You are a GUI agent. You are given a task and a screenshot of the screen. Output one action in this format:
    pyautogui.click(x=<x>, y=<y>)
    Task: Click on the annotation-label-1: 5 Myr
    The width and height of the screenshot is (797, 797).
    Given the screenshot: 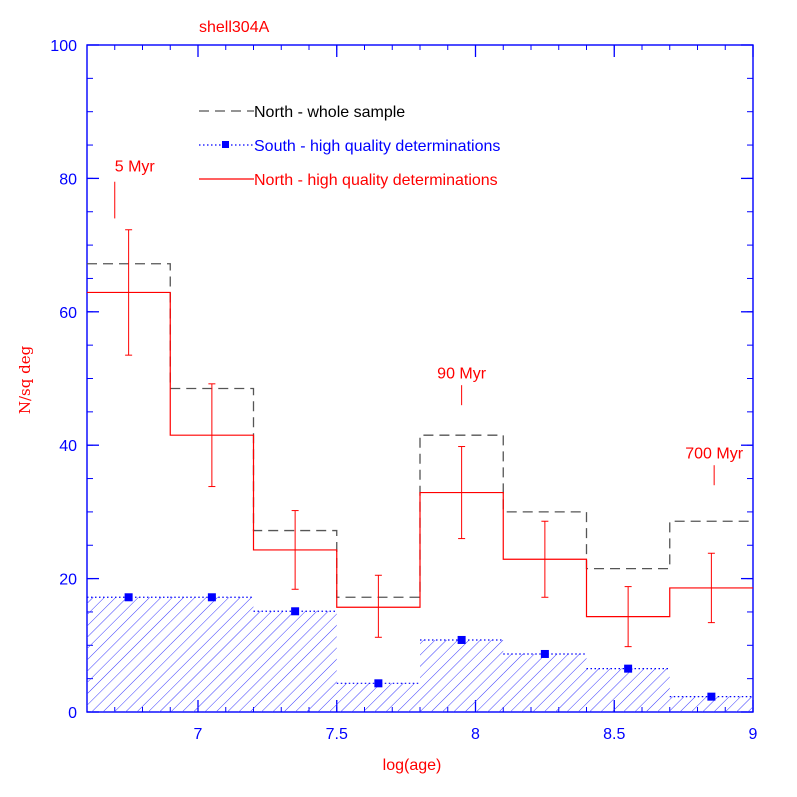 What is the action you would take?
    pyautogui.click(x=135, y=167)
    